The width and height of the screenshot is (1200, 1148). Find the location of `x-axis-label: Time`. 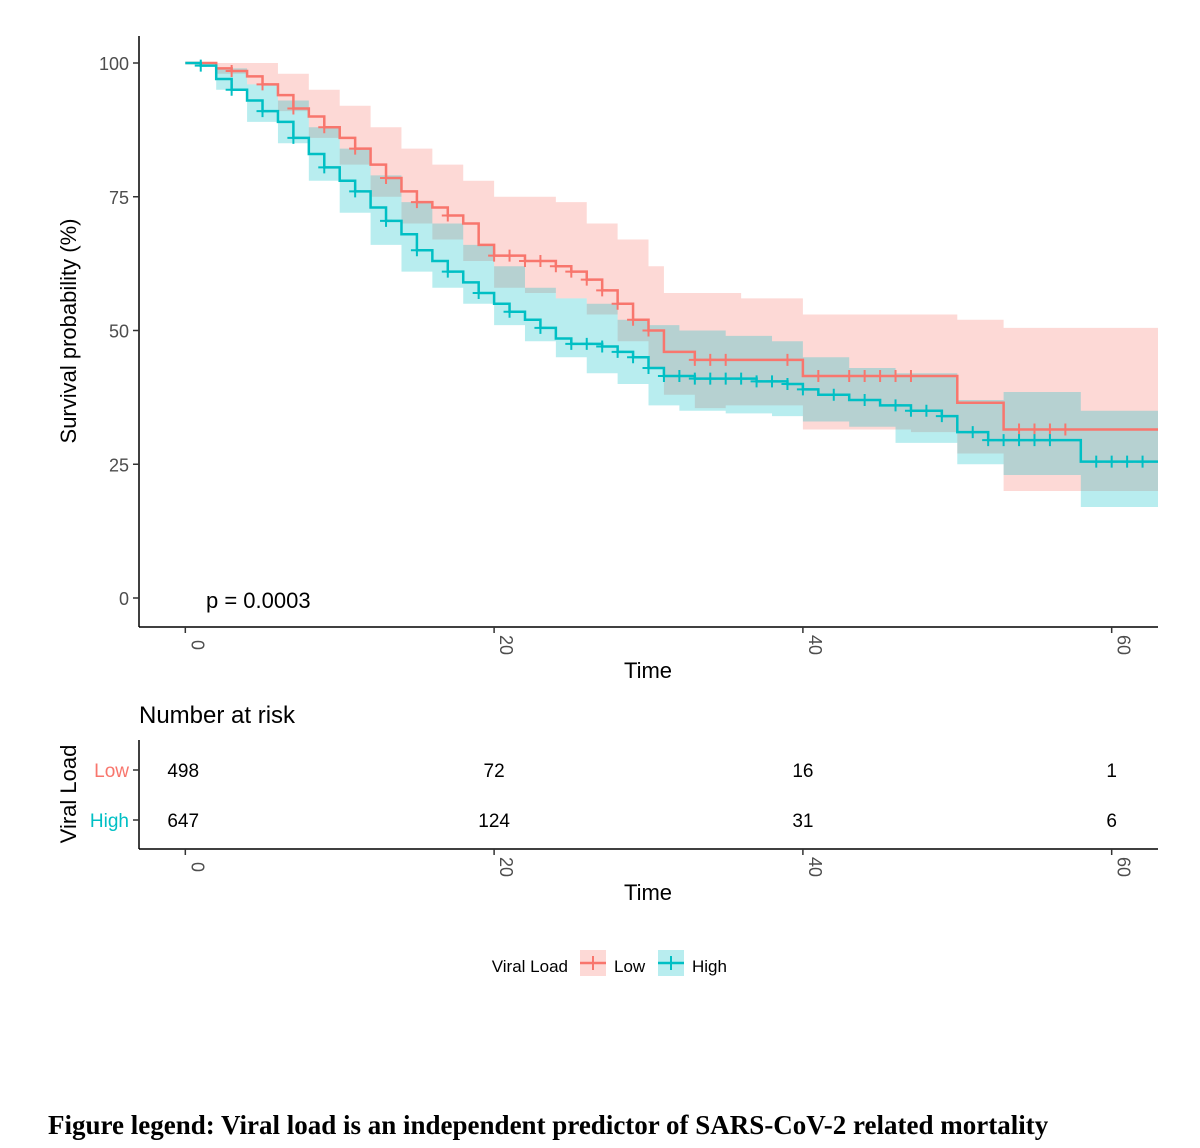

x-axis-label: Time is located at coordinates (648, 670).